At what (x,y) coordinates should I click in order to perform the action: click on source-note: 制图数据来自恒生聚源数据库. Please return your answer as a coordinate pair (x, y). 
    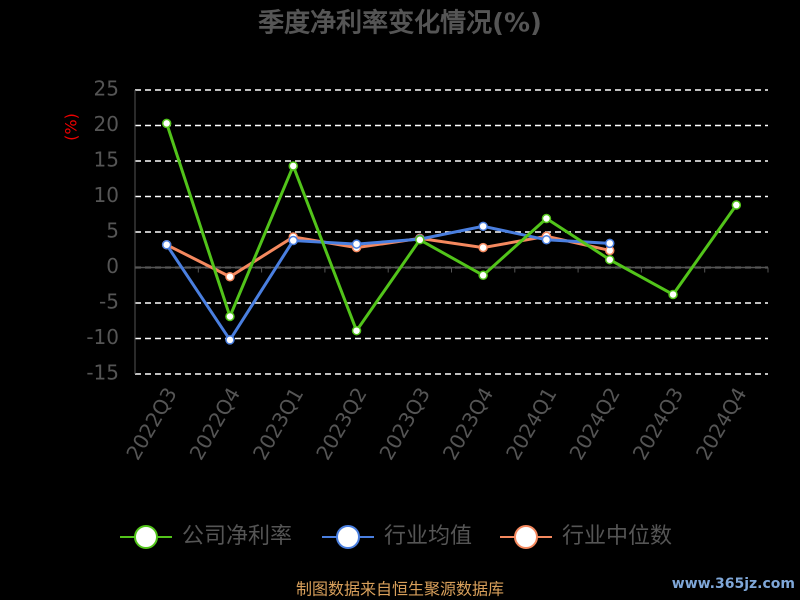
    Looking at the image, I should click on (400, 589).